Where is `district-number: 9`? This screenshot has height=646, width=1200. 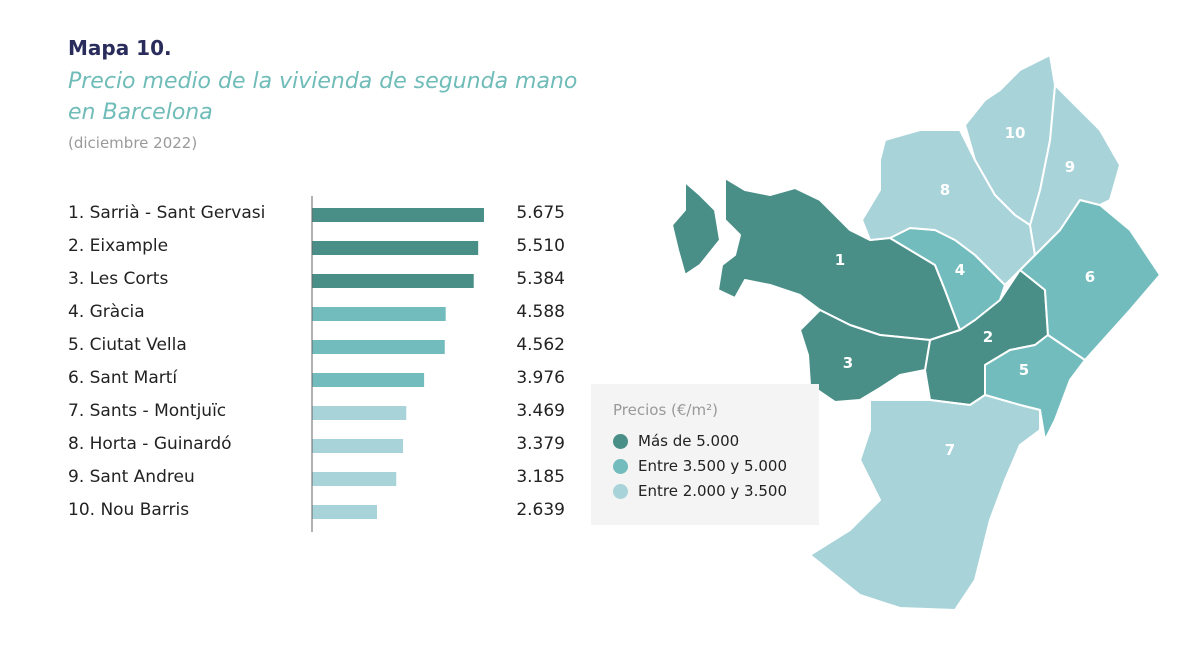 district-number: 9 is located at coordinates (1070, 167).